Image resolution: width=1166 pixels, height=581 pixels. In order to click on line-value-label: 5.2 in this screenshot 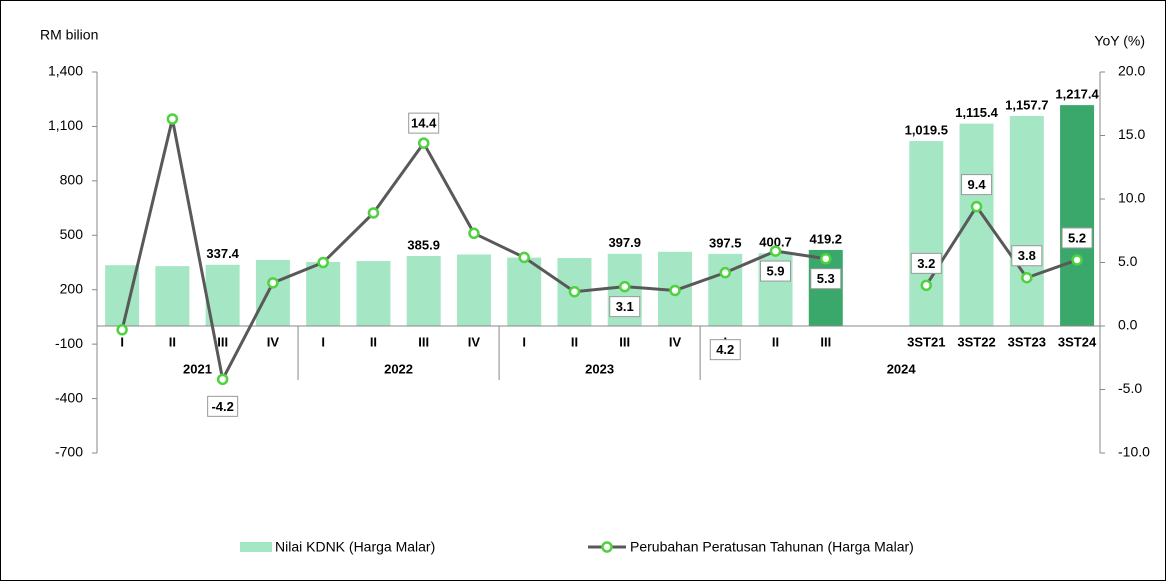, I will do `click(1077, 237)`.